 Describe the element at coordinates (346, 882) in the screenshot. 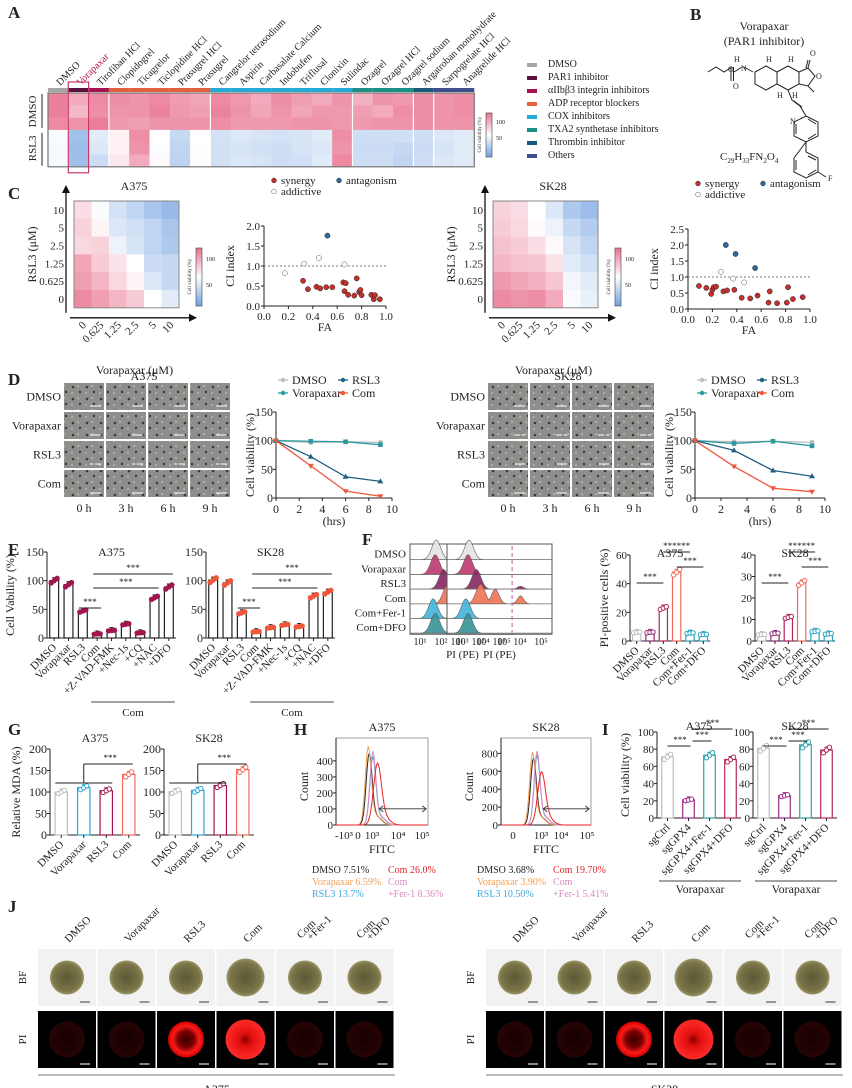

I see `percentage-annotation: Vorapaxar 6.59%` at that location.